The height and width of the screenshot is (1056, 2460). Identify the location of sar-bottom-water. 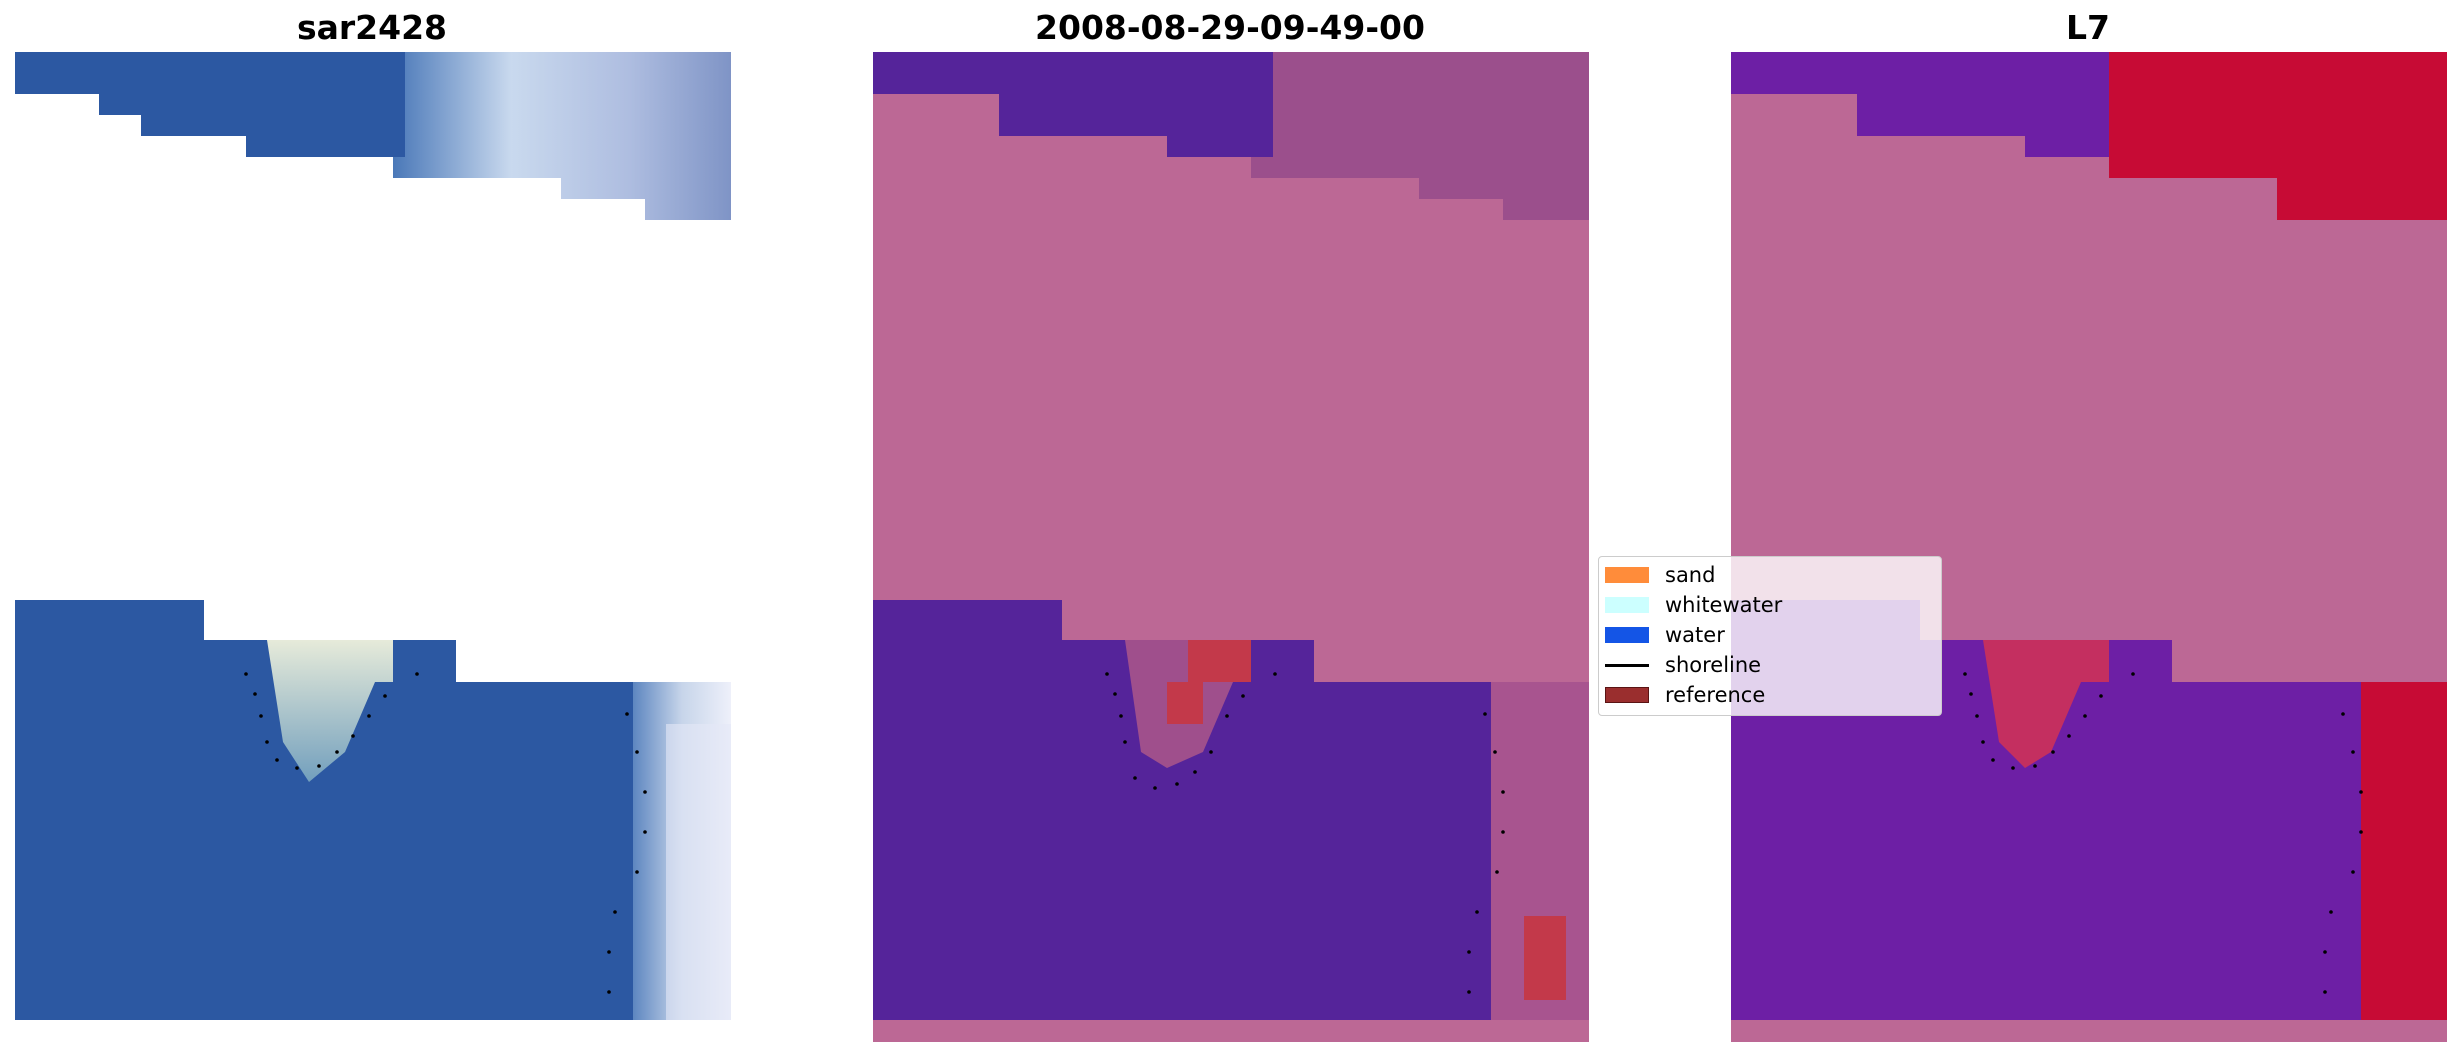
(340, 810).